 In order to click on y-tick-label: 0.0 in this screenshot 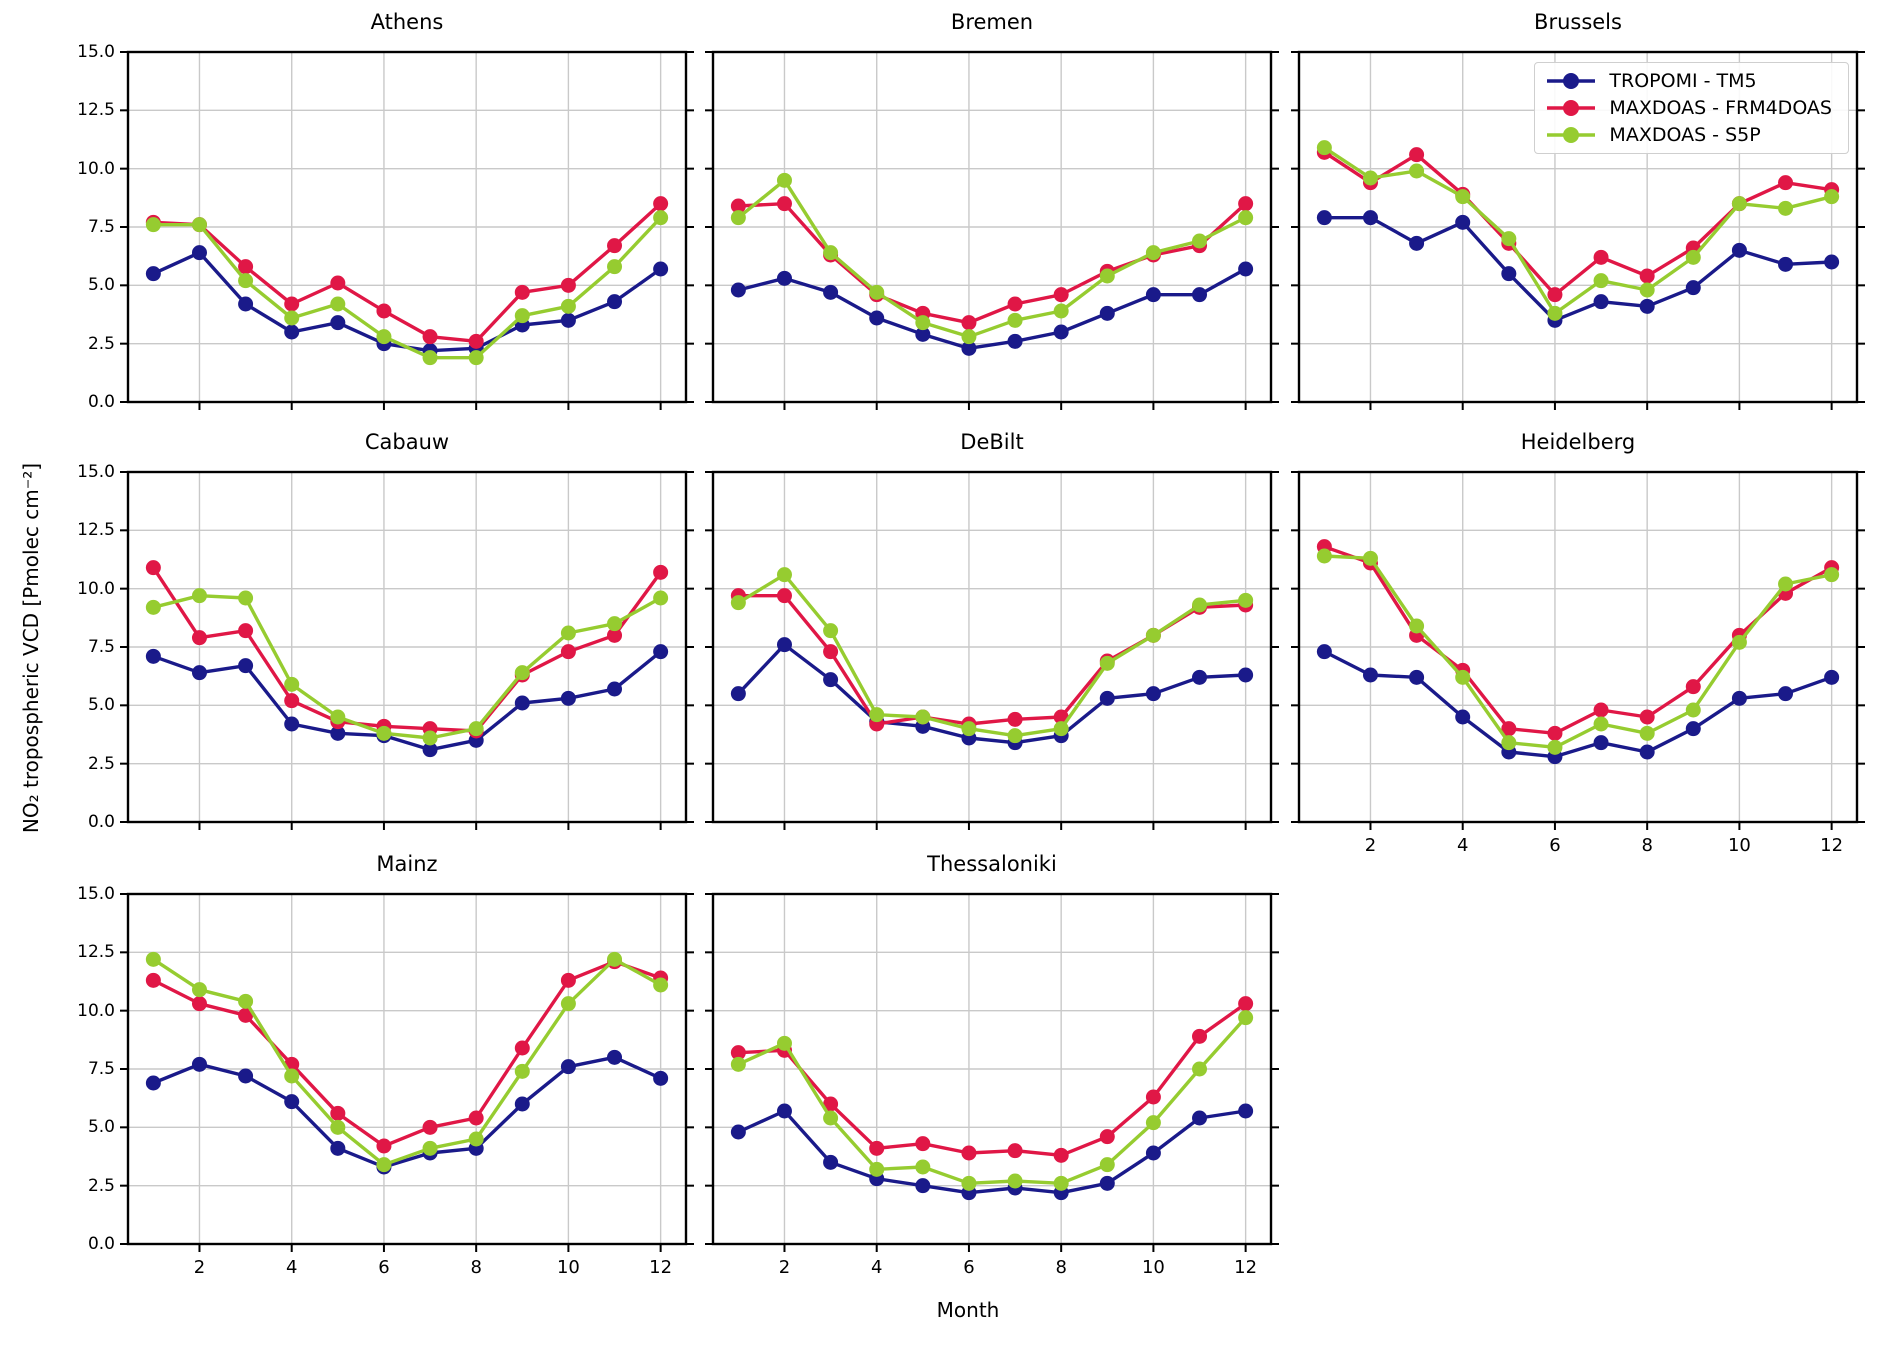, I will do `click(101, 1244)`.